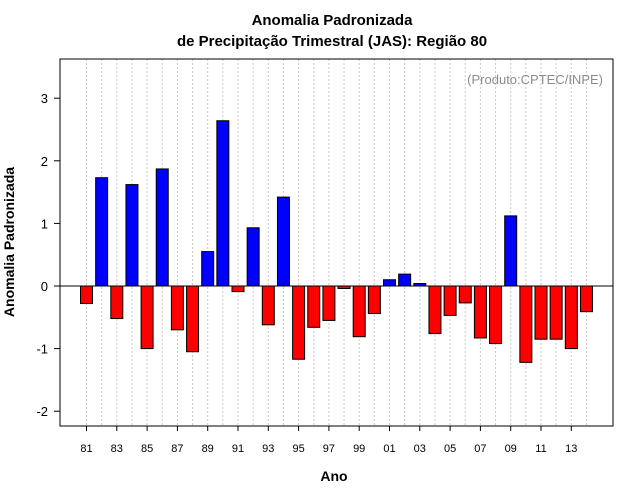  What do you see at coordinates (329, 449) in the screenshot?
I see `x-tick-label: 97` at bounding box center [329, 449].